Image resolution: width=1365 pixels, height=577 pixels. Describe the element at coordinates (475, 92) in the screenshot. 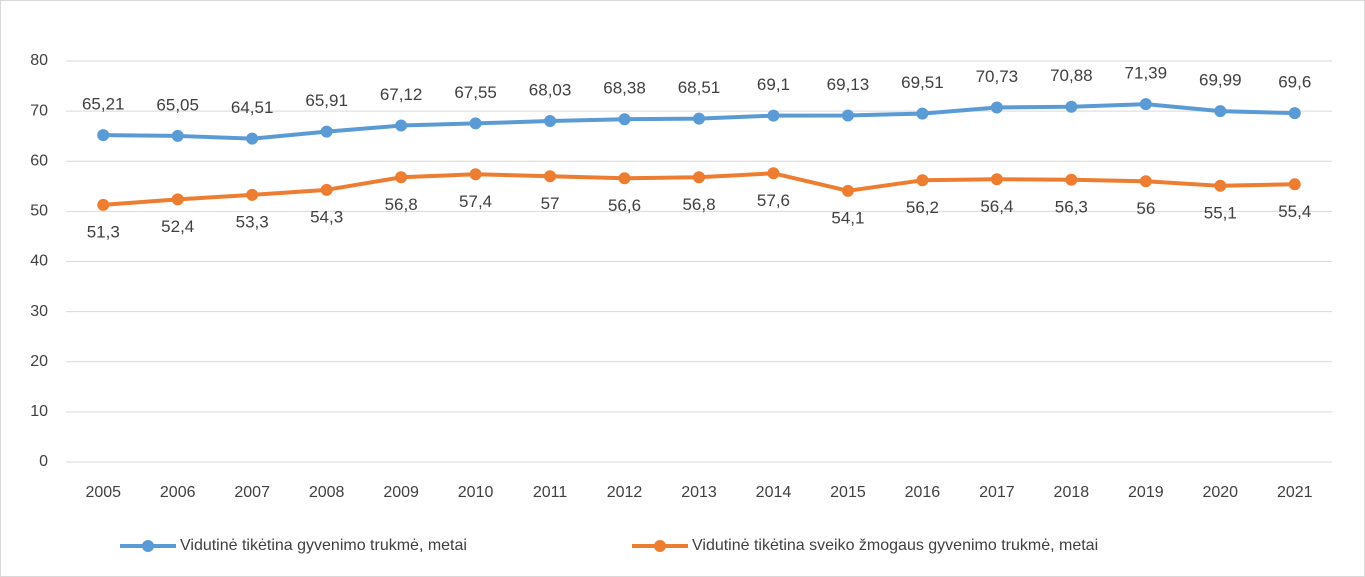

I see `data-label: 67,55` at that location.